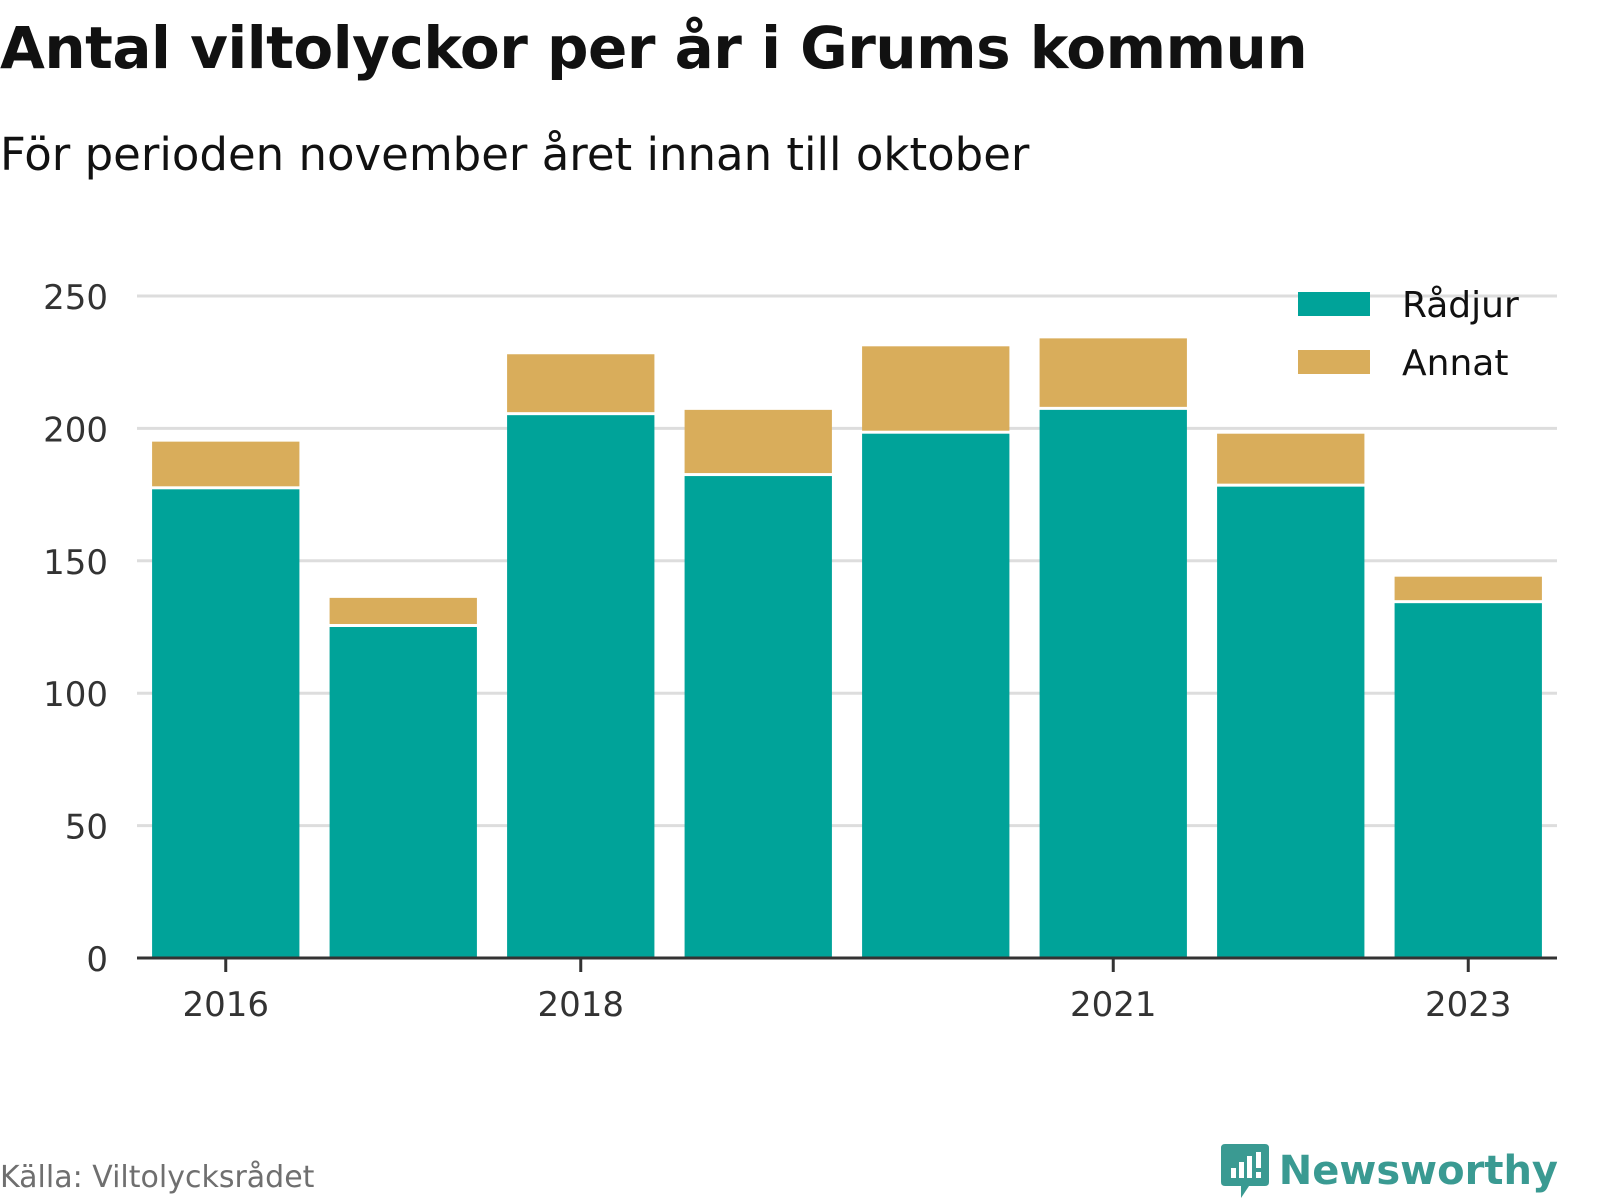 The image size is (1600, 1200). I want to click on y-tick-label-50: 50, so click(86, 828).